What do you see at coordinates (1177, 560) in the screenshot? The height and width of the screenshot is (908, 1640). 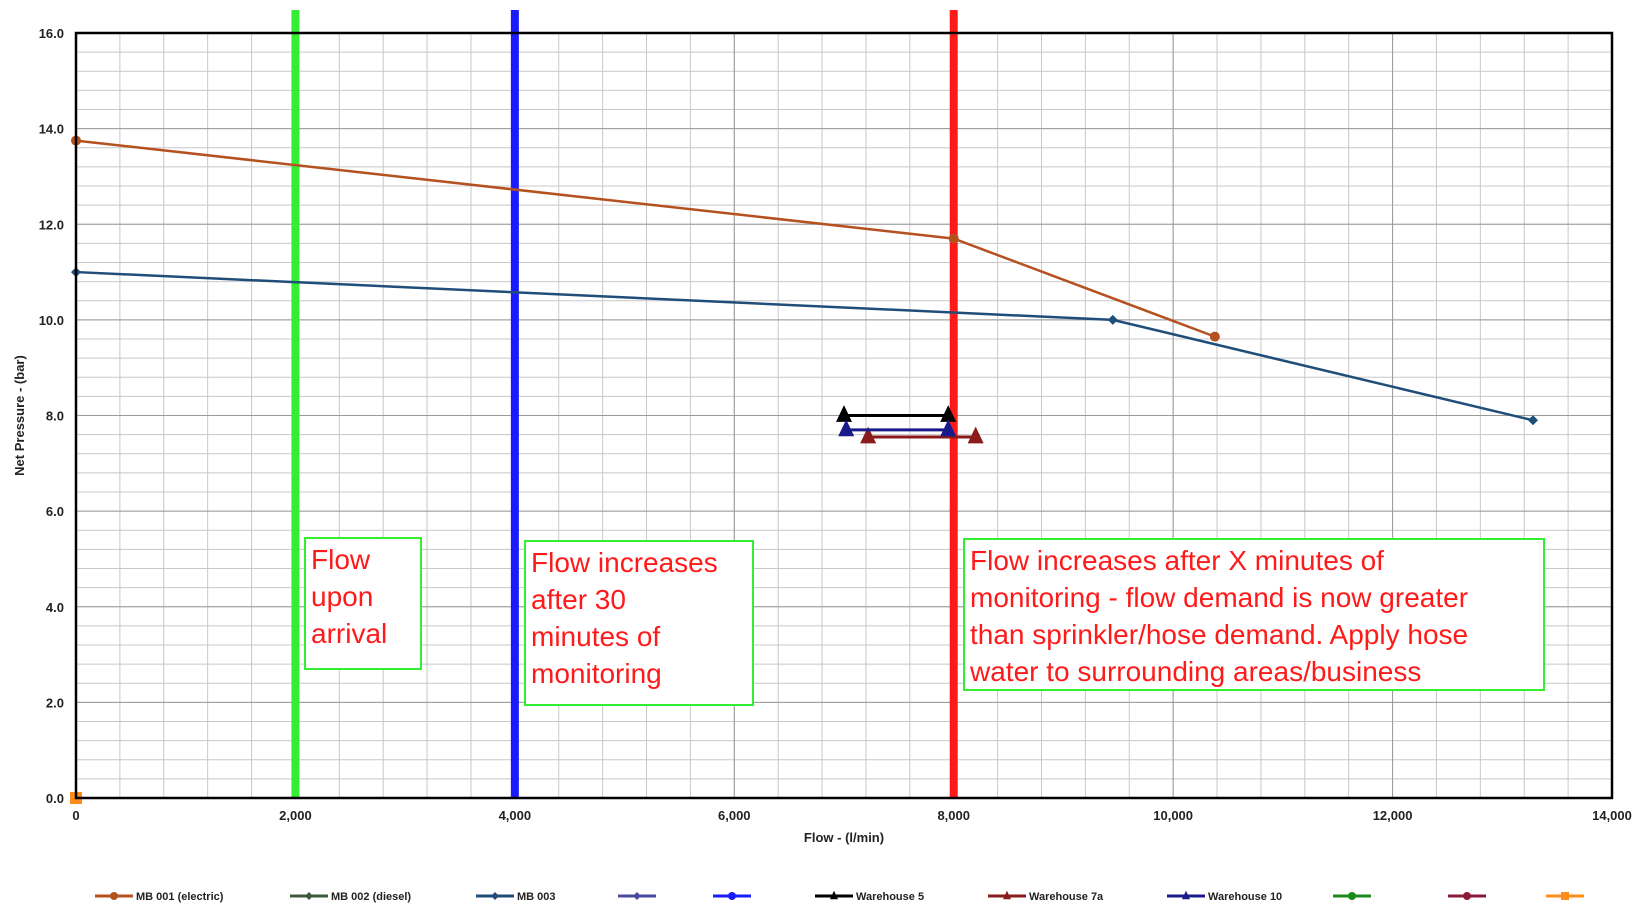 I see `annotation-line: Flow increases after X minutes of` at bounding box center [1177, 560].